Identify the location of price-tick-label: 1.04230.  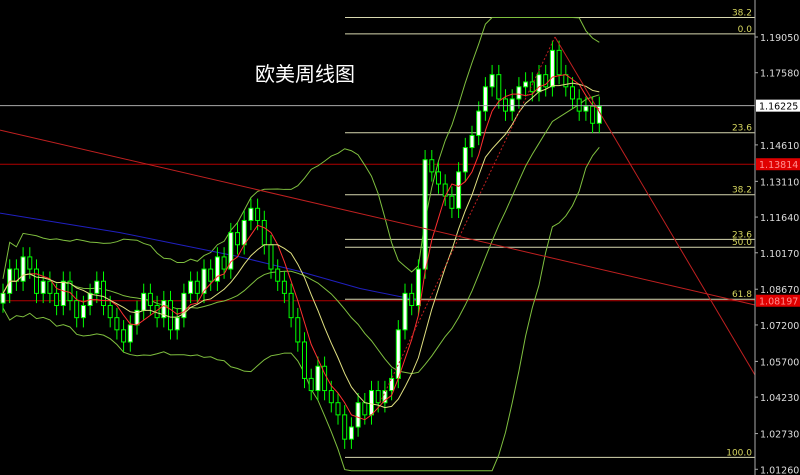
(779, 398).